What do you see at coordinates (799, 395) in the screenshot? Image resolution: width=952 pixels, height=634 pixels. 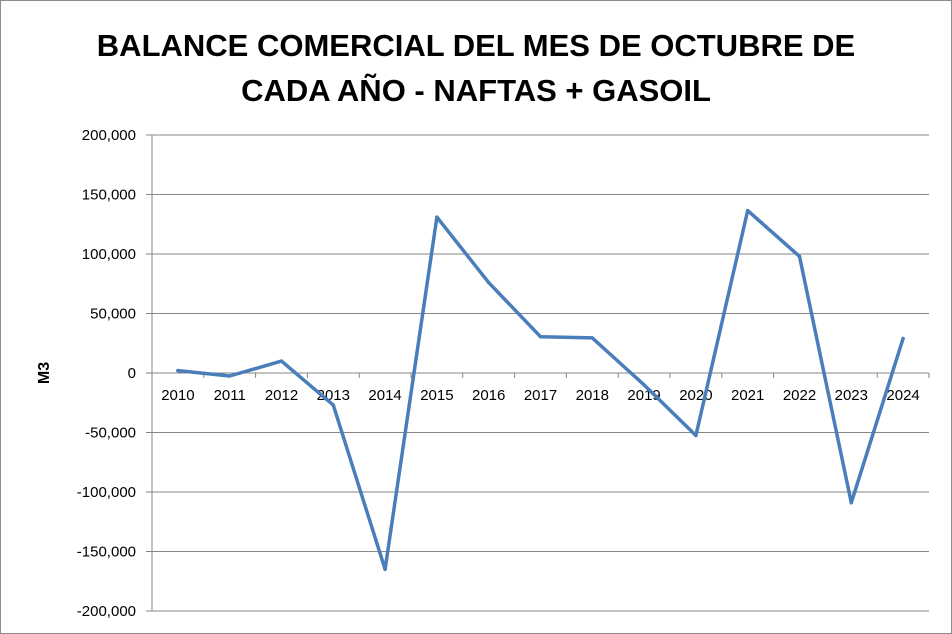 I see `x-tick-label: 2022` at bounding box center [799, 395].